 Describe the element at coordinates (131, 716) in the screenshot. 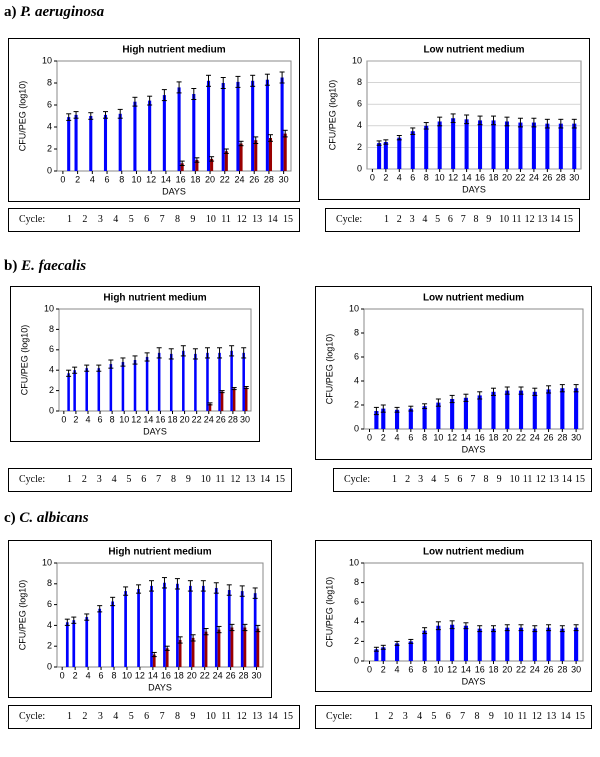

I see `cycle-number: 5` at that location.